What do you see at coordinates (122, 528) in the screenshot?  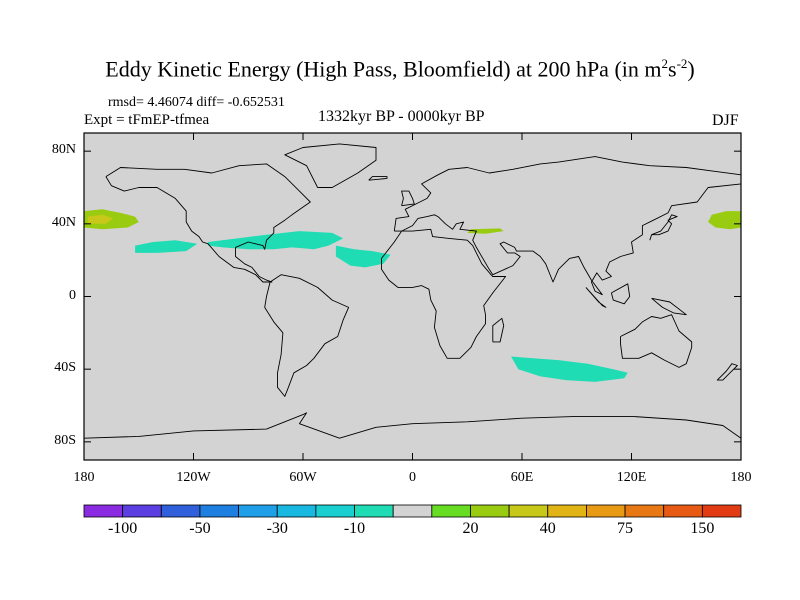 I see `colorbar-label: -100` at bounding box center [122, 528].